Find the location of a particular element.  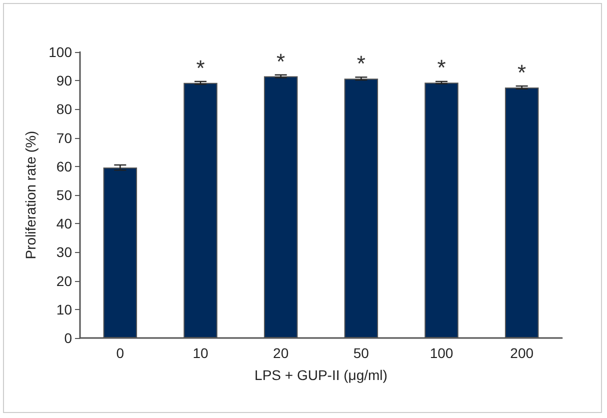

y-tick-label: 10 is located at coordinates (64, 309).